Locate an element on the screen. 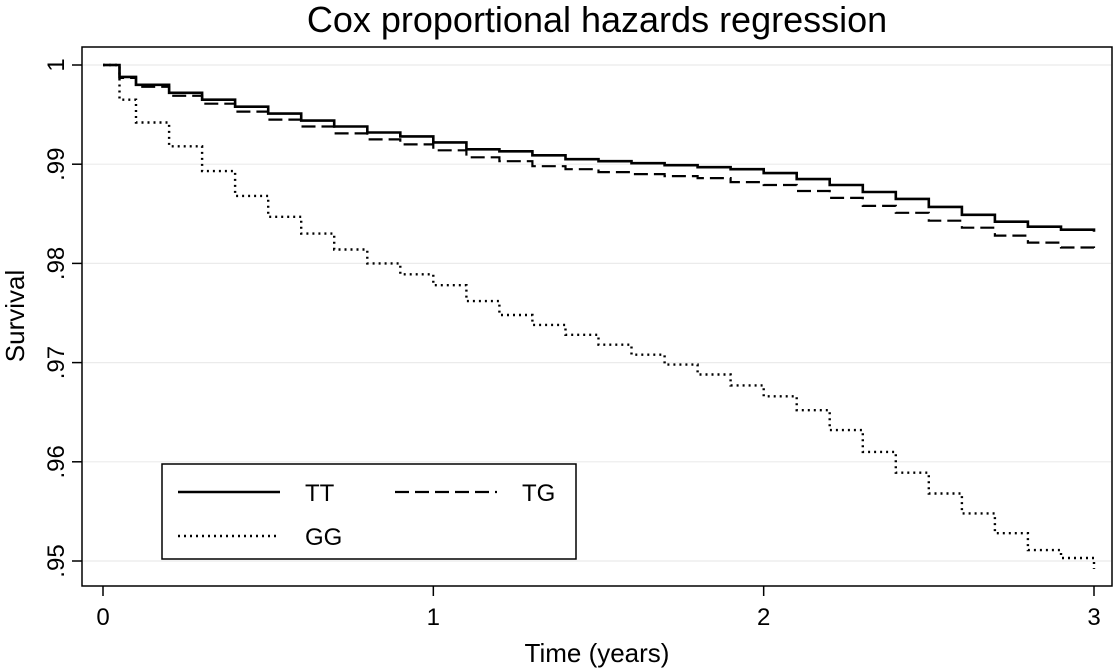 Image resolution: width=1115 pixels, height=669 pixels. y-tick-label: 1 is located at coordinates (56, 64).